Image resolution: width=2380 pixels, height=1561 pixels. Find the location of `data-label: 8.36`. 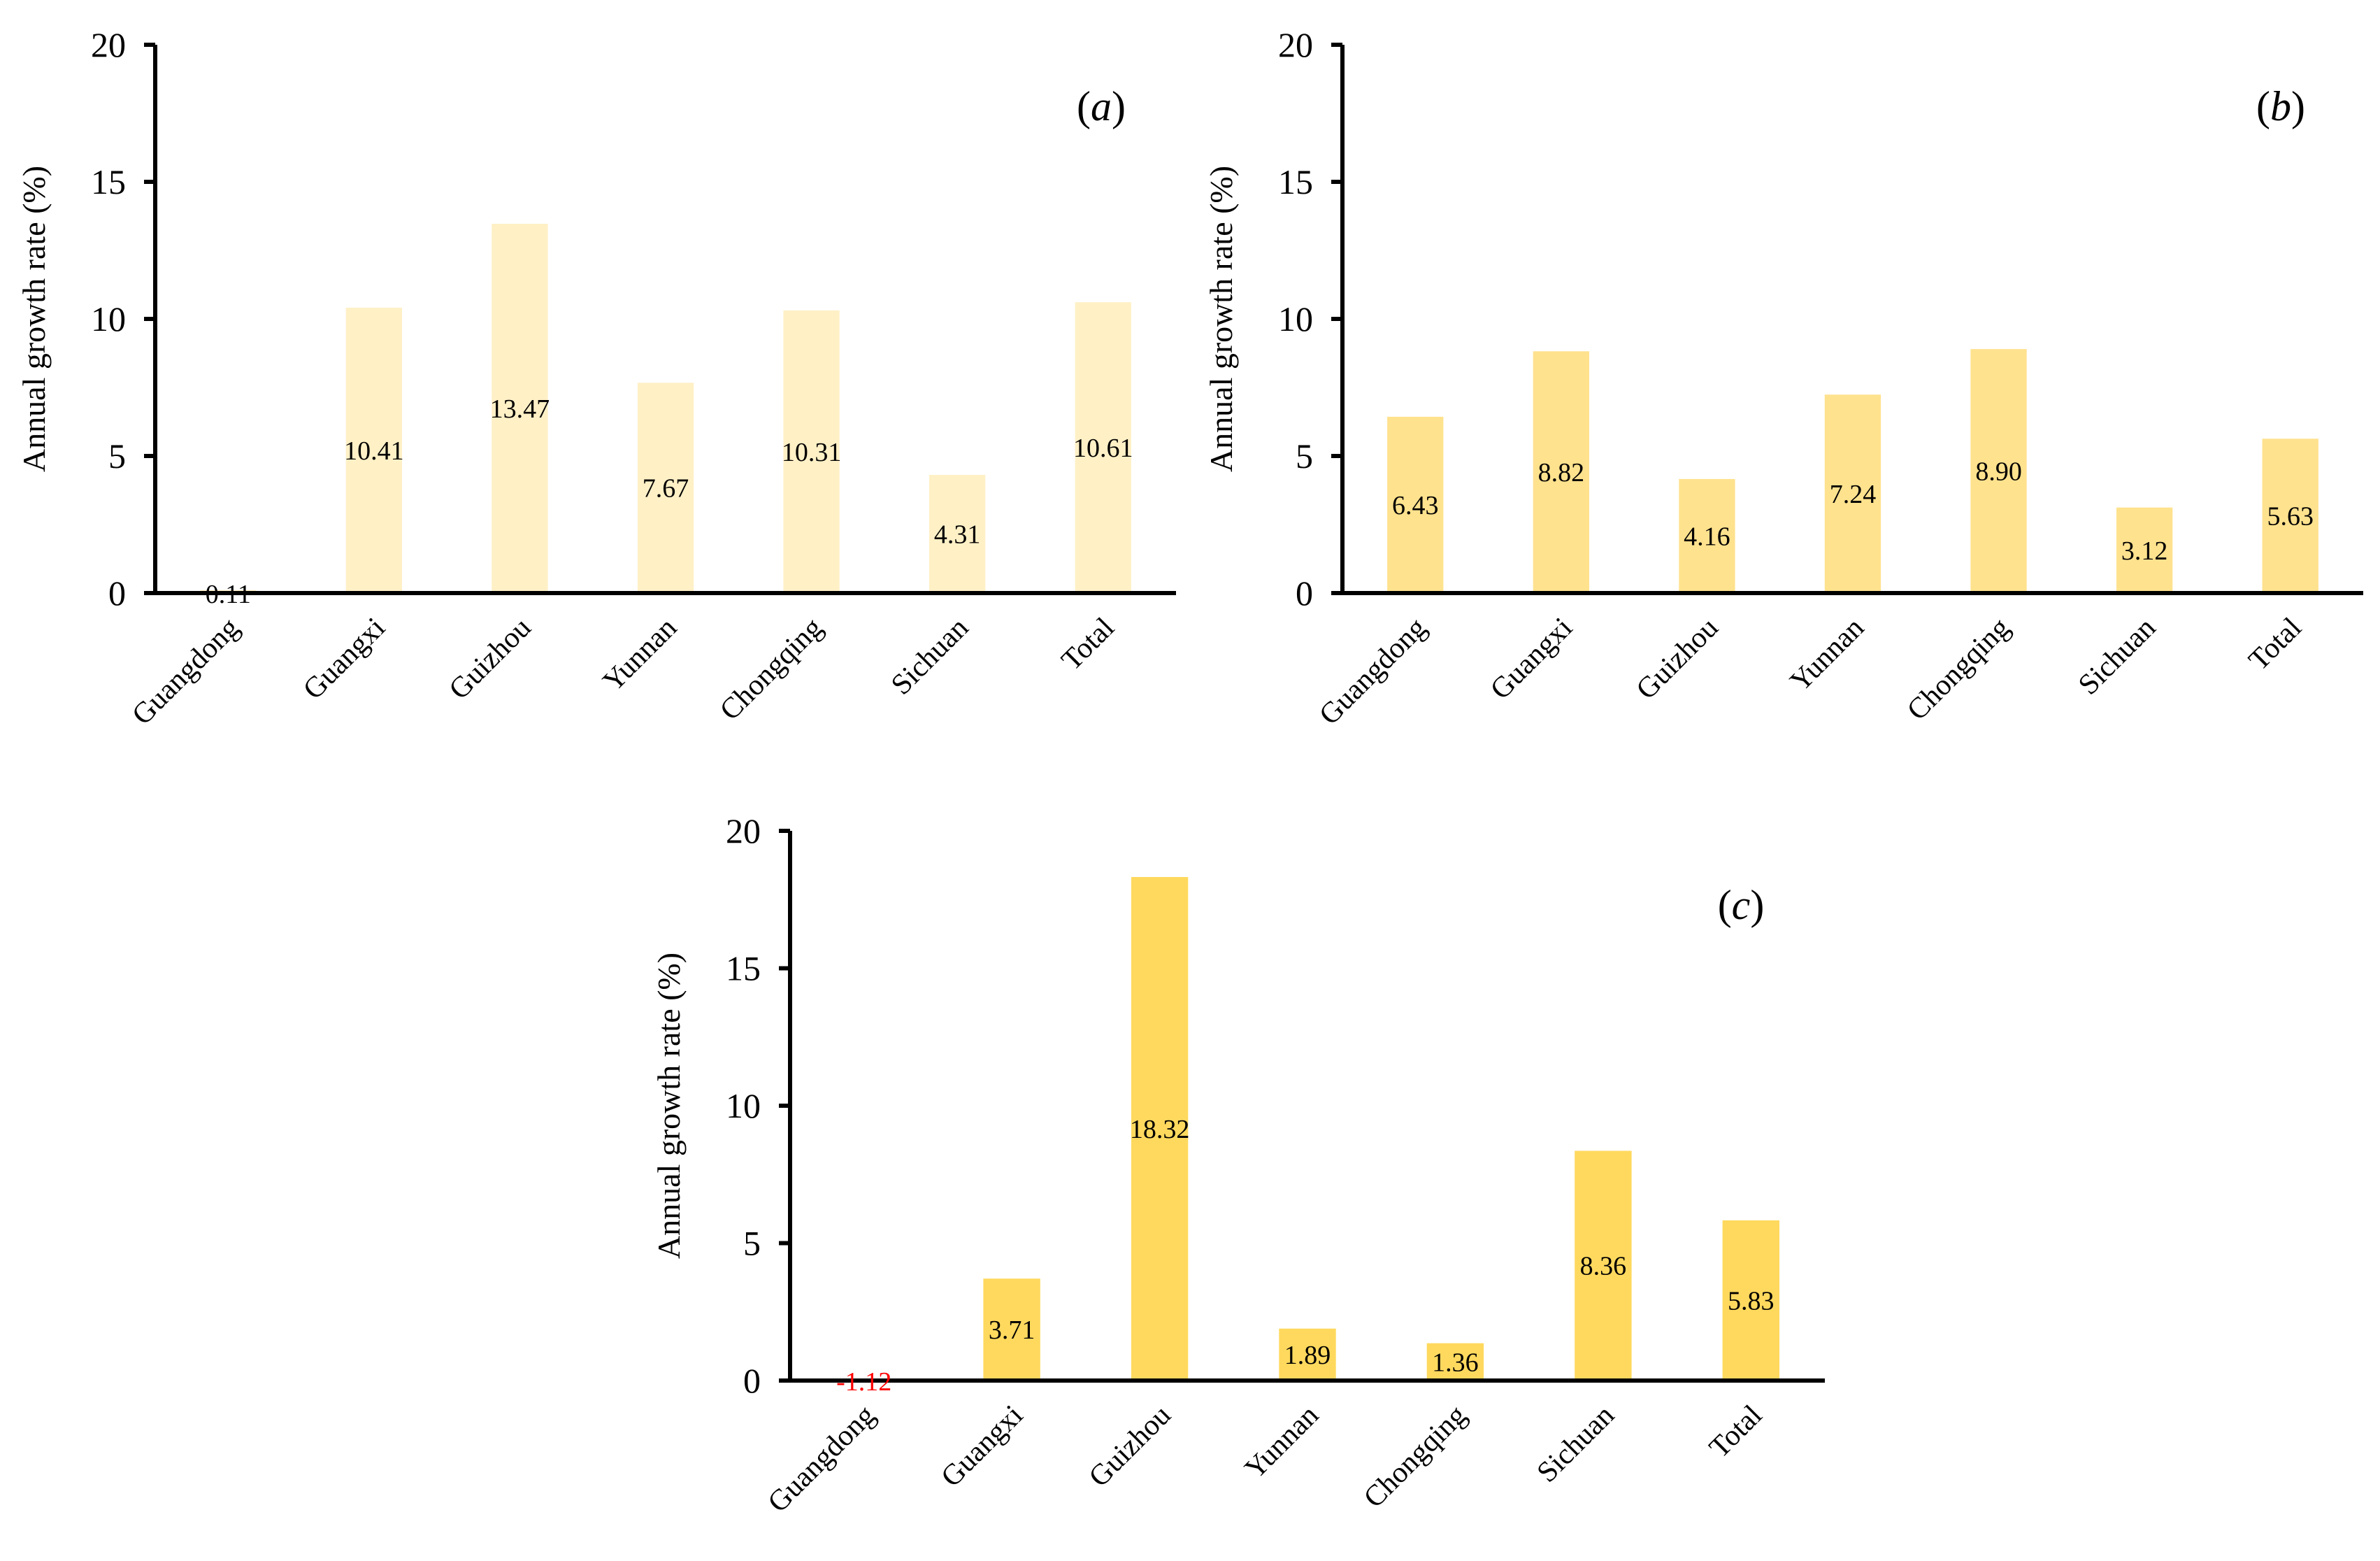

data-label: 8.36 is located at coordinates (1603, 1266).